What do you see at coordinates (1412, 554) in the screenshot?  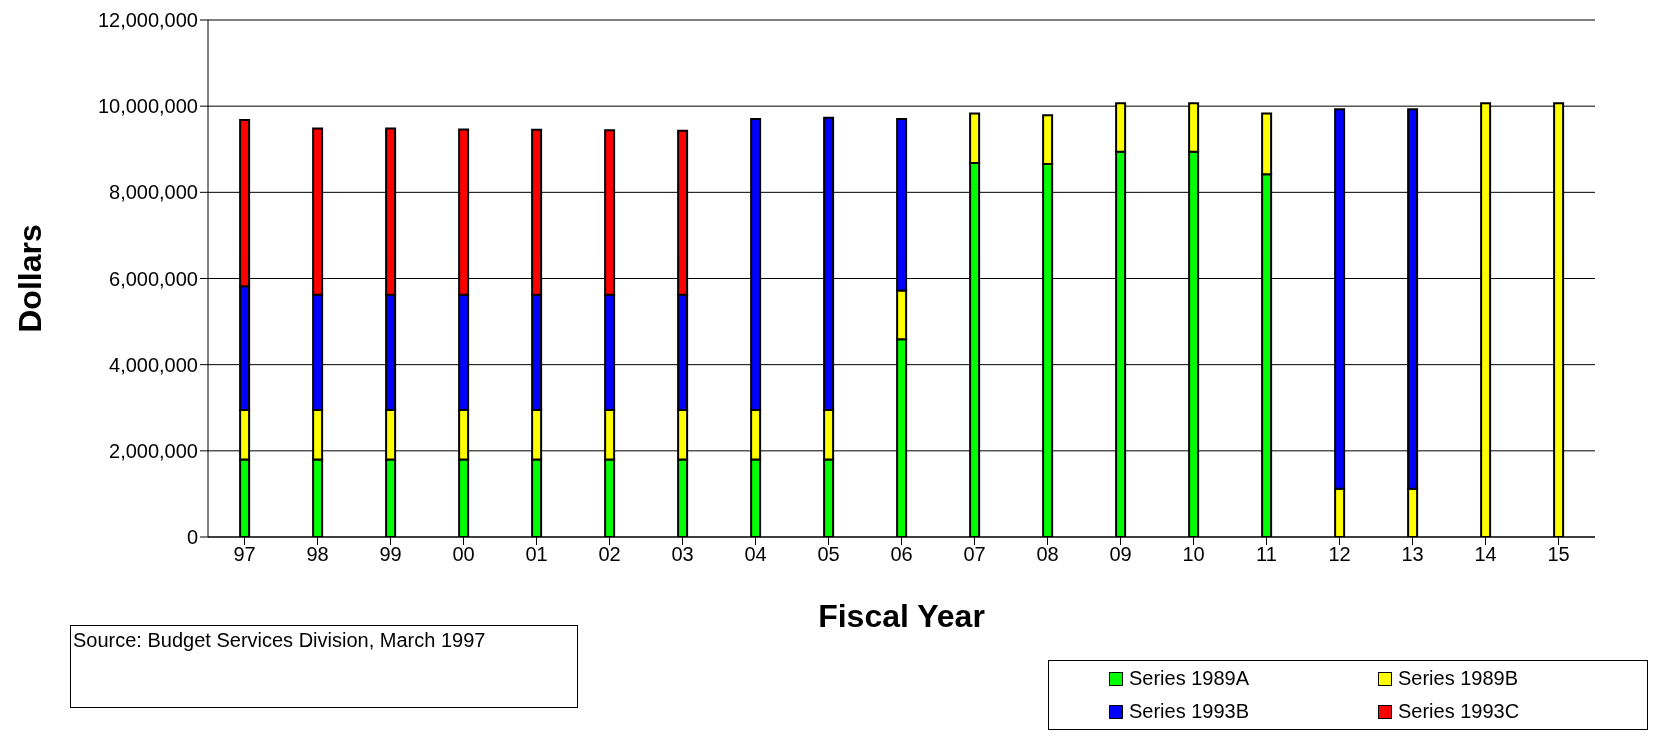 I see `x-tick-label: 13` at bounding box center [1412, 554].